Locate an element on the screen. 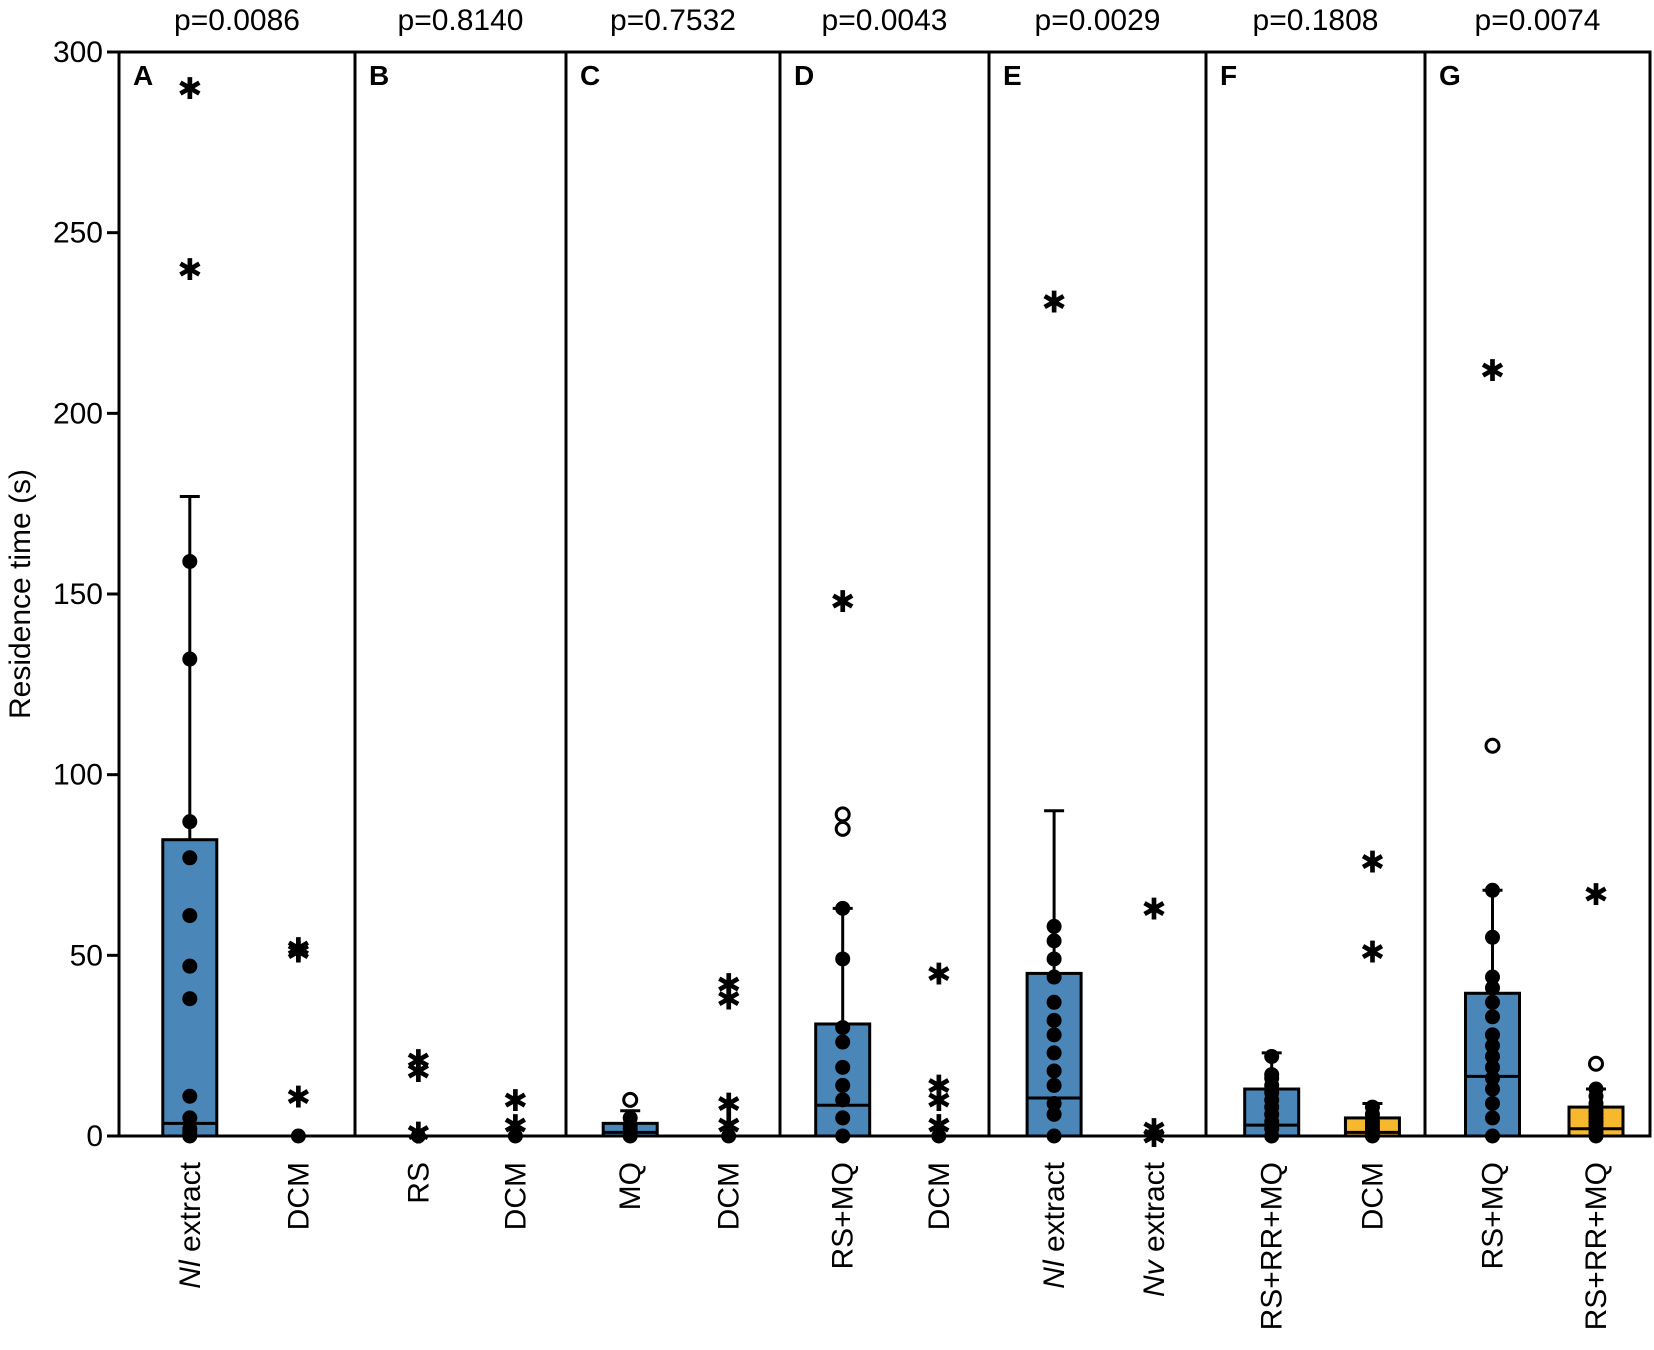 The height and width of the screenshot is (1350, 1654). category-label: Nv extract is located at coordinates (1154, 1229).